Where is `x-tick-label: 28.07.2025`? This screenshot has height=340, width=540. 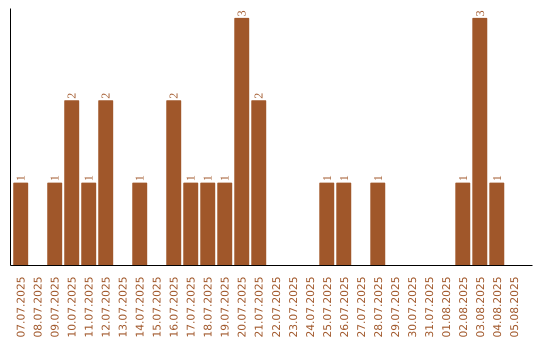 x-tick-label: 28.07.2025 is located at coordinates (378, 307).